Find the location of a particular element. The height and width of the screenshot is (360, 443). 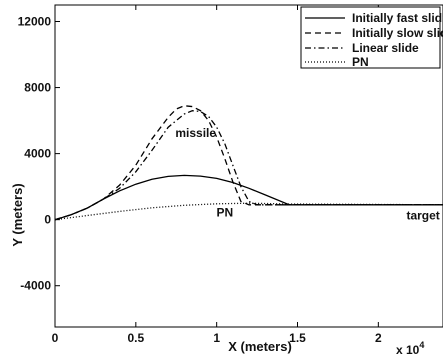

y-tick-label: 4000 is located at coordinates (37, 154).